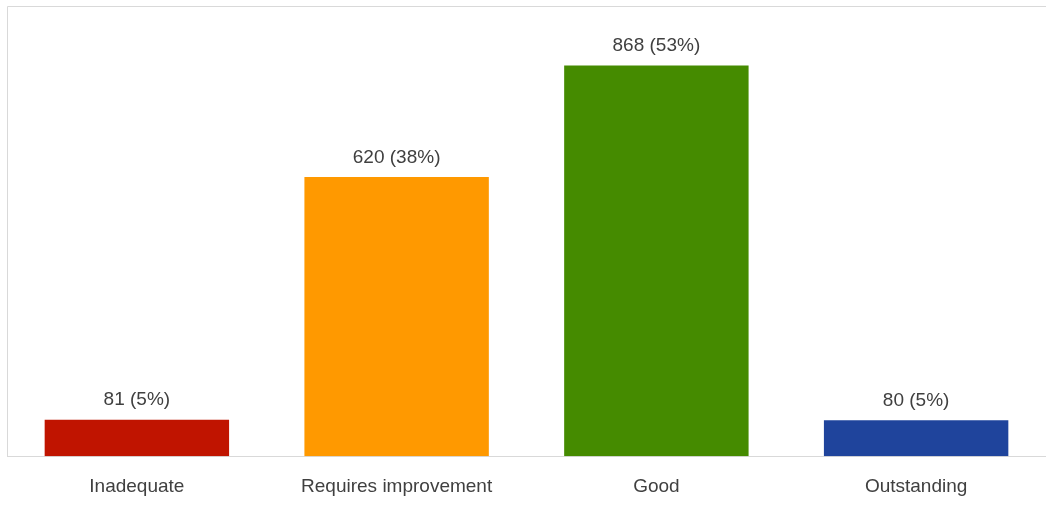 This screenshot has height=523, width=1046. What do you see at coordinates (656, 45) in the screenshot?
I see `data-label: 868 (53%)` at bounding box center [656, 45].